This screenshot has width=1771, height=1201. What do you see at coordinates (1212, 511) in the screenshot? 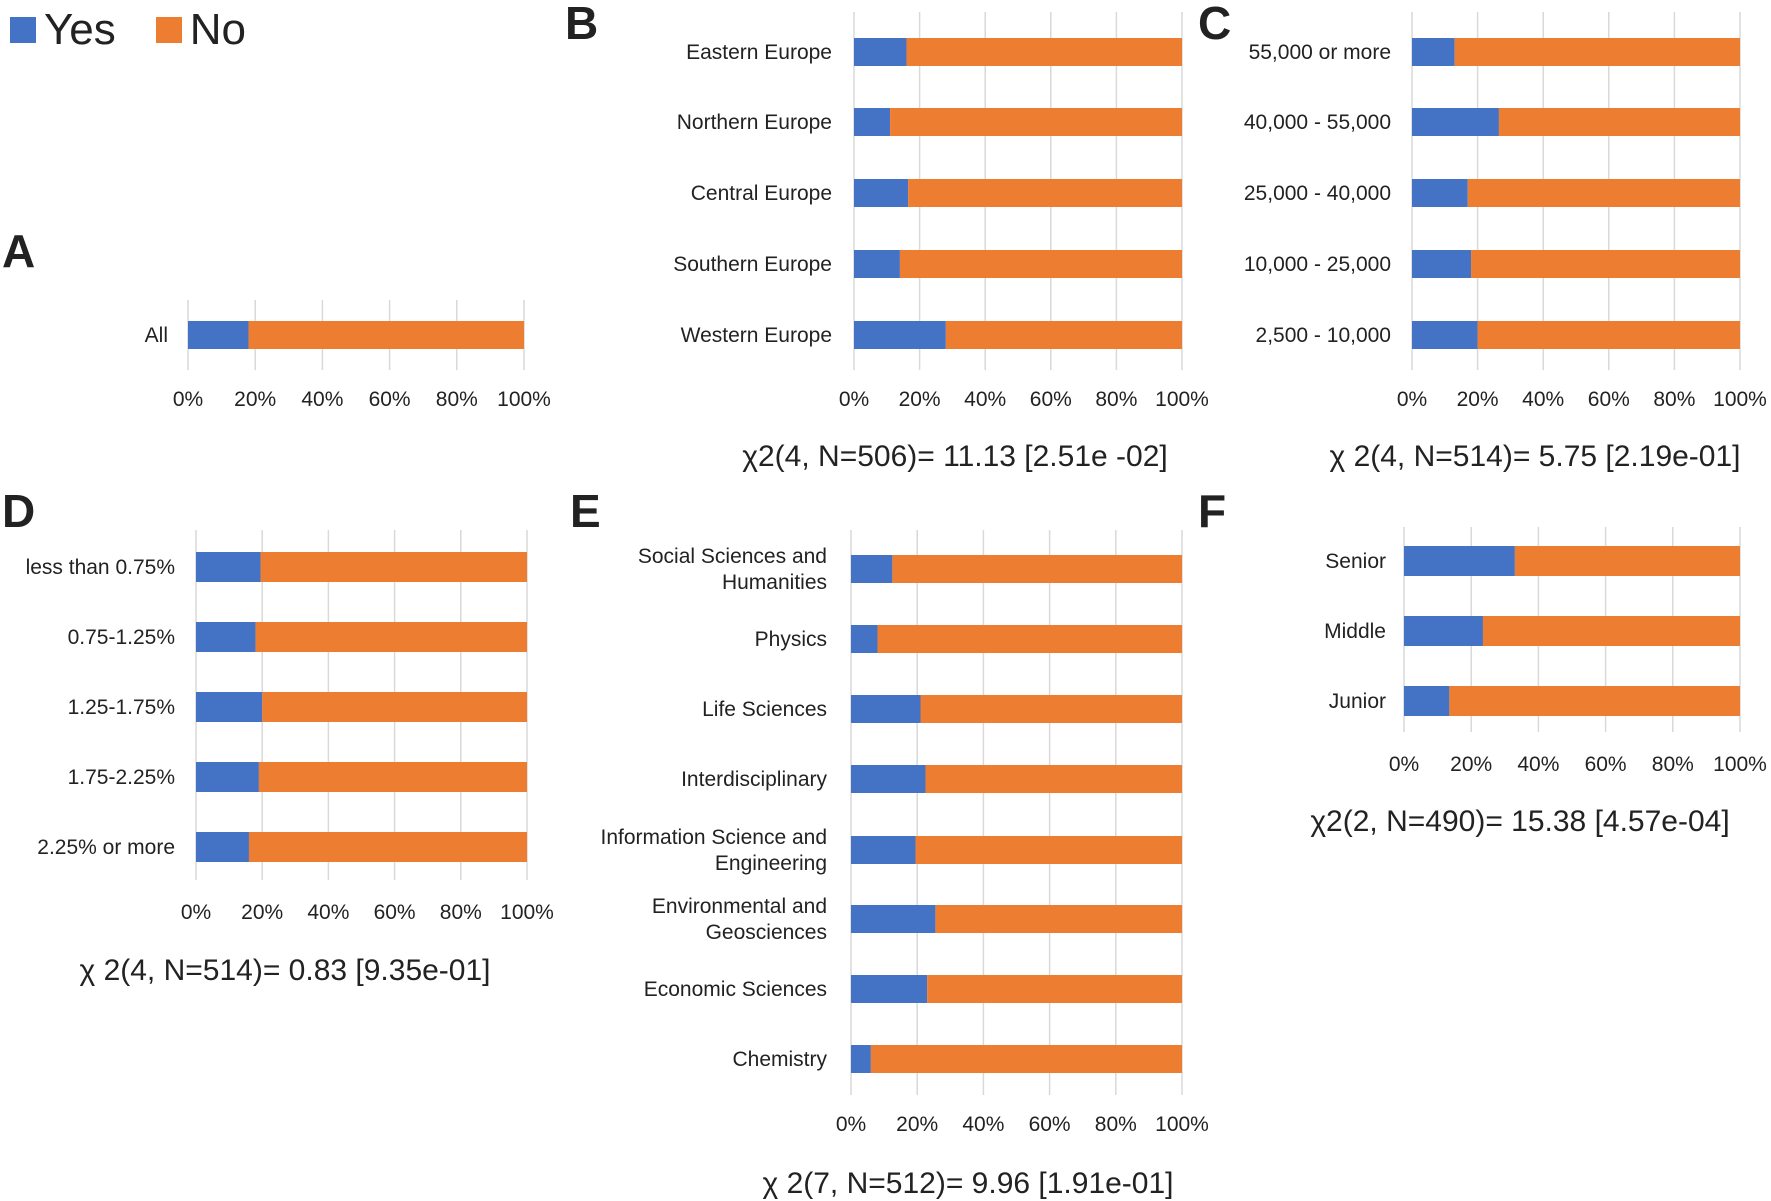
I see `panel-letter-f: F` at bounding box center [1212, 511].